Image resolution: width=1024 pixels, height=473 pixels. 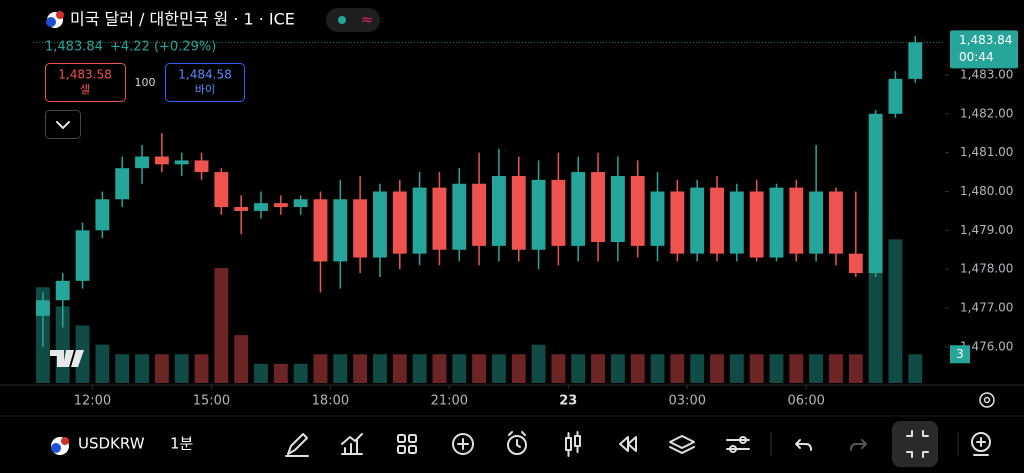 I want to click on volume-tag, so click(x=960, y=354).